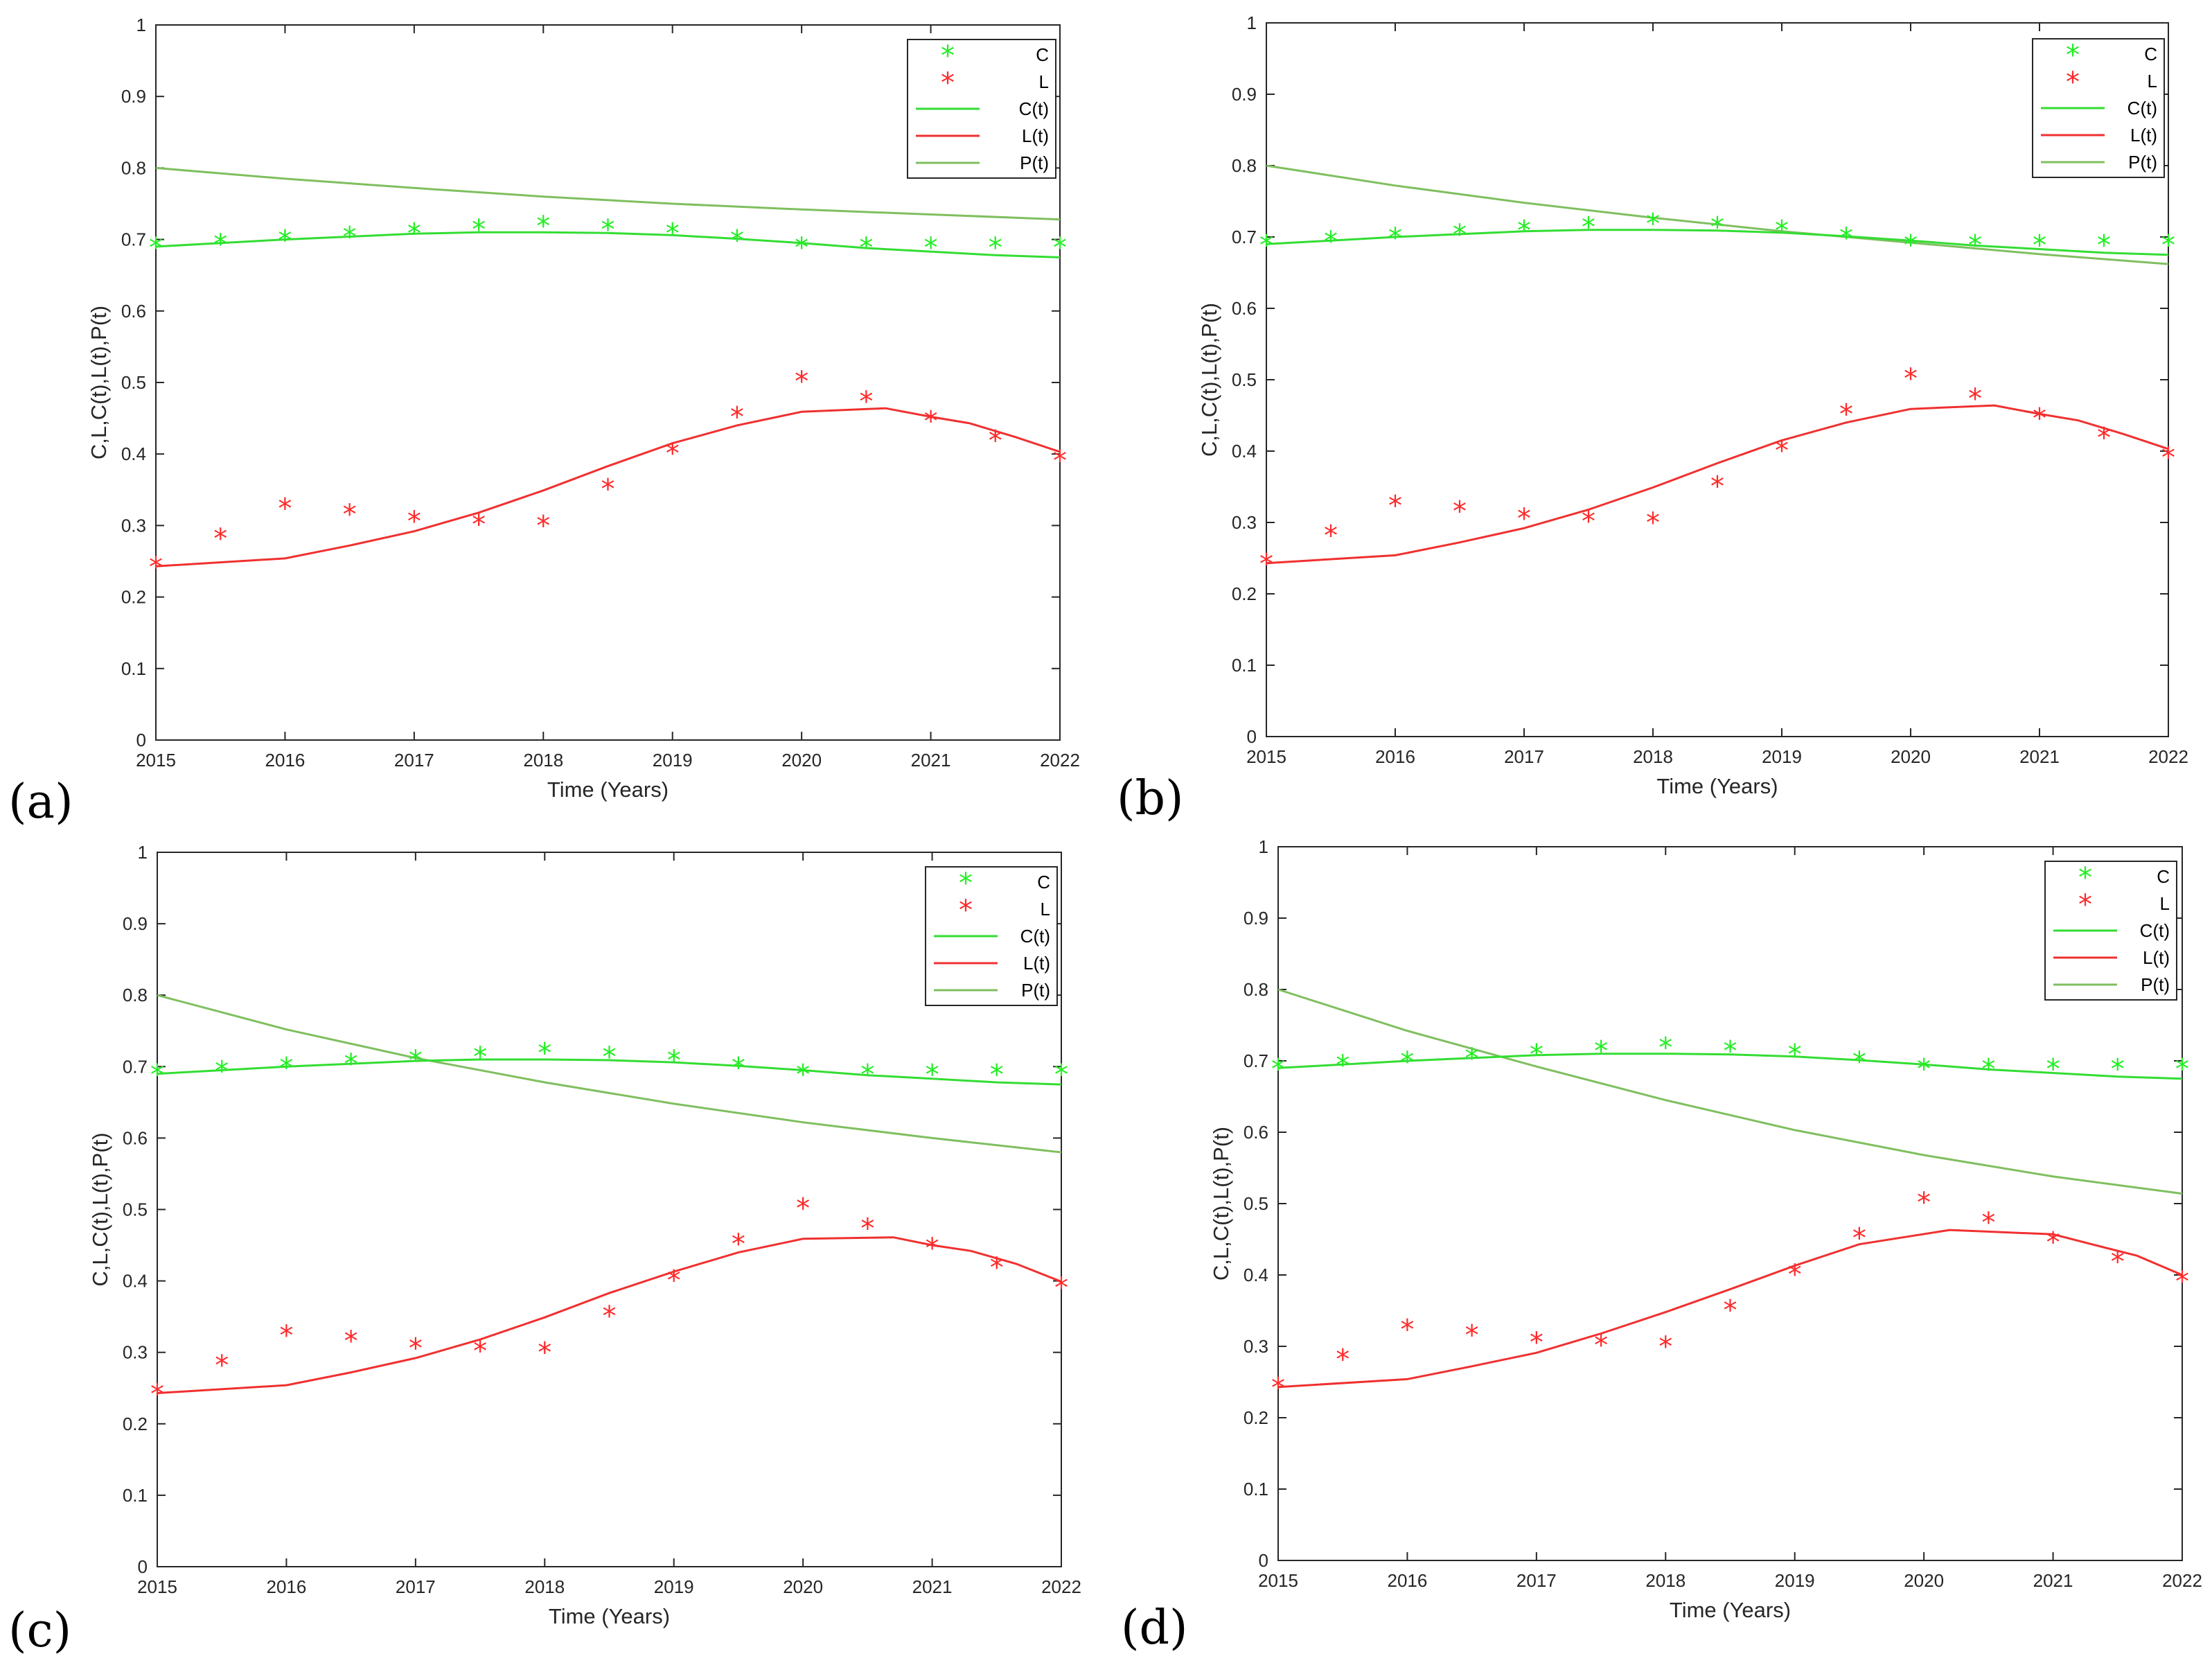 The image size is (2212, 1663). What do you see at coordinates (674, 1586) in the screenshot?
I see `chart-c-x-tick-label: 2019` at bounding box center [674, 1586].